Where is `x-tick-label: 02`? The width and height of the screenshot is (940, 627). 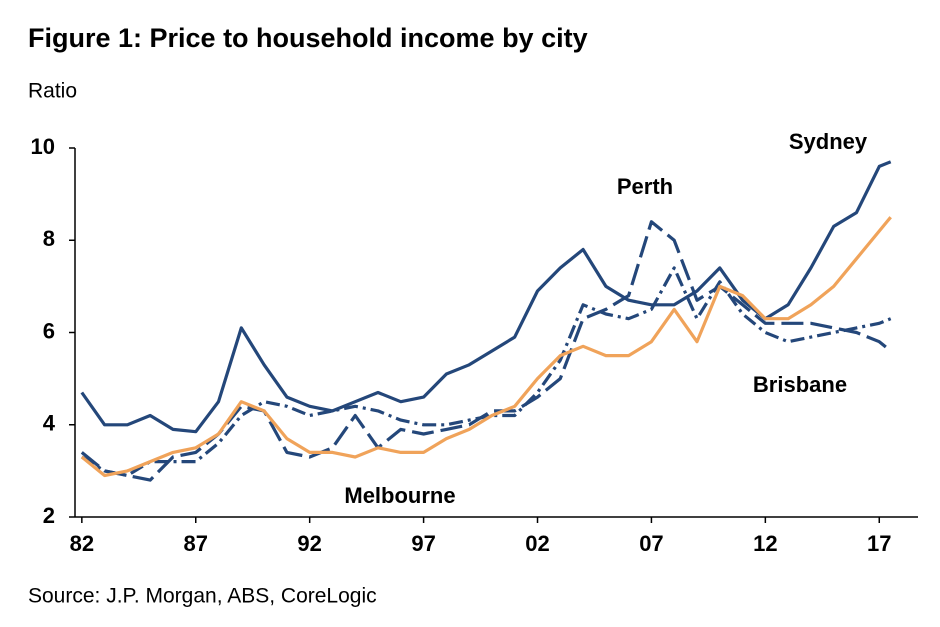 x-tick-label: 02 is located at coordinates (537, 543).